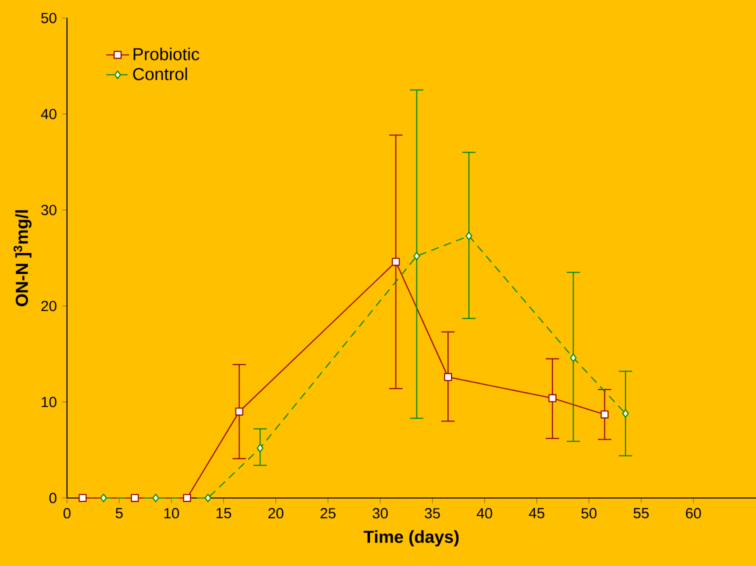 The height and width of the screenshot is (566, 756). Describe the element at coordinates (641, 513) in the screenshot. I see `x-tick-label: 55` at that location.